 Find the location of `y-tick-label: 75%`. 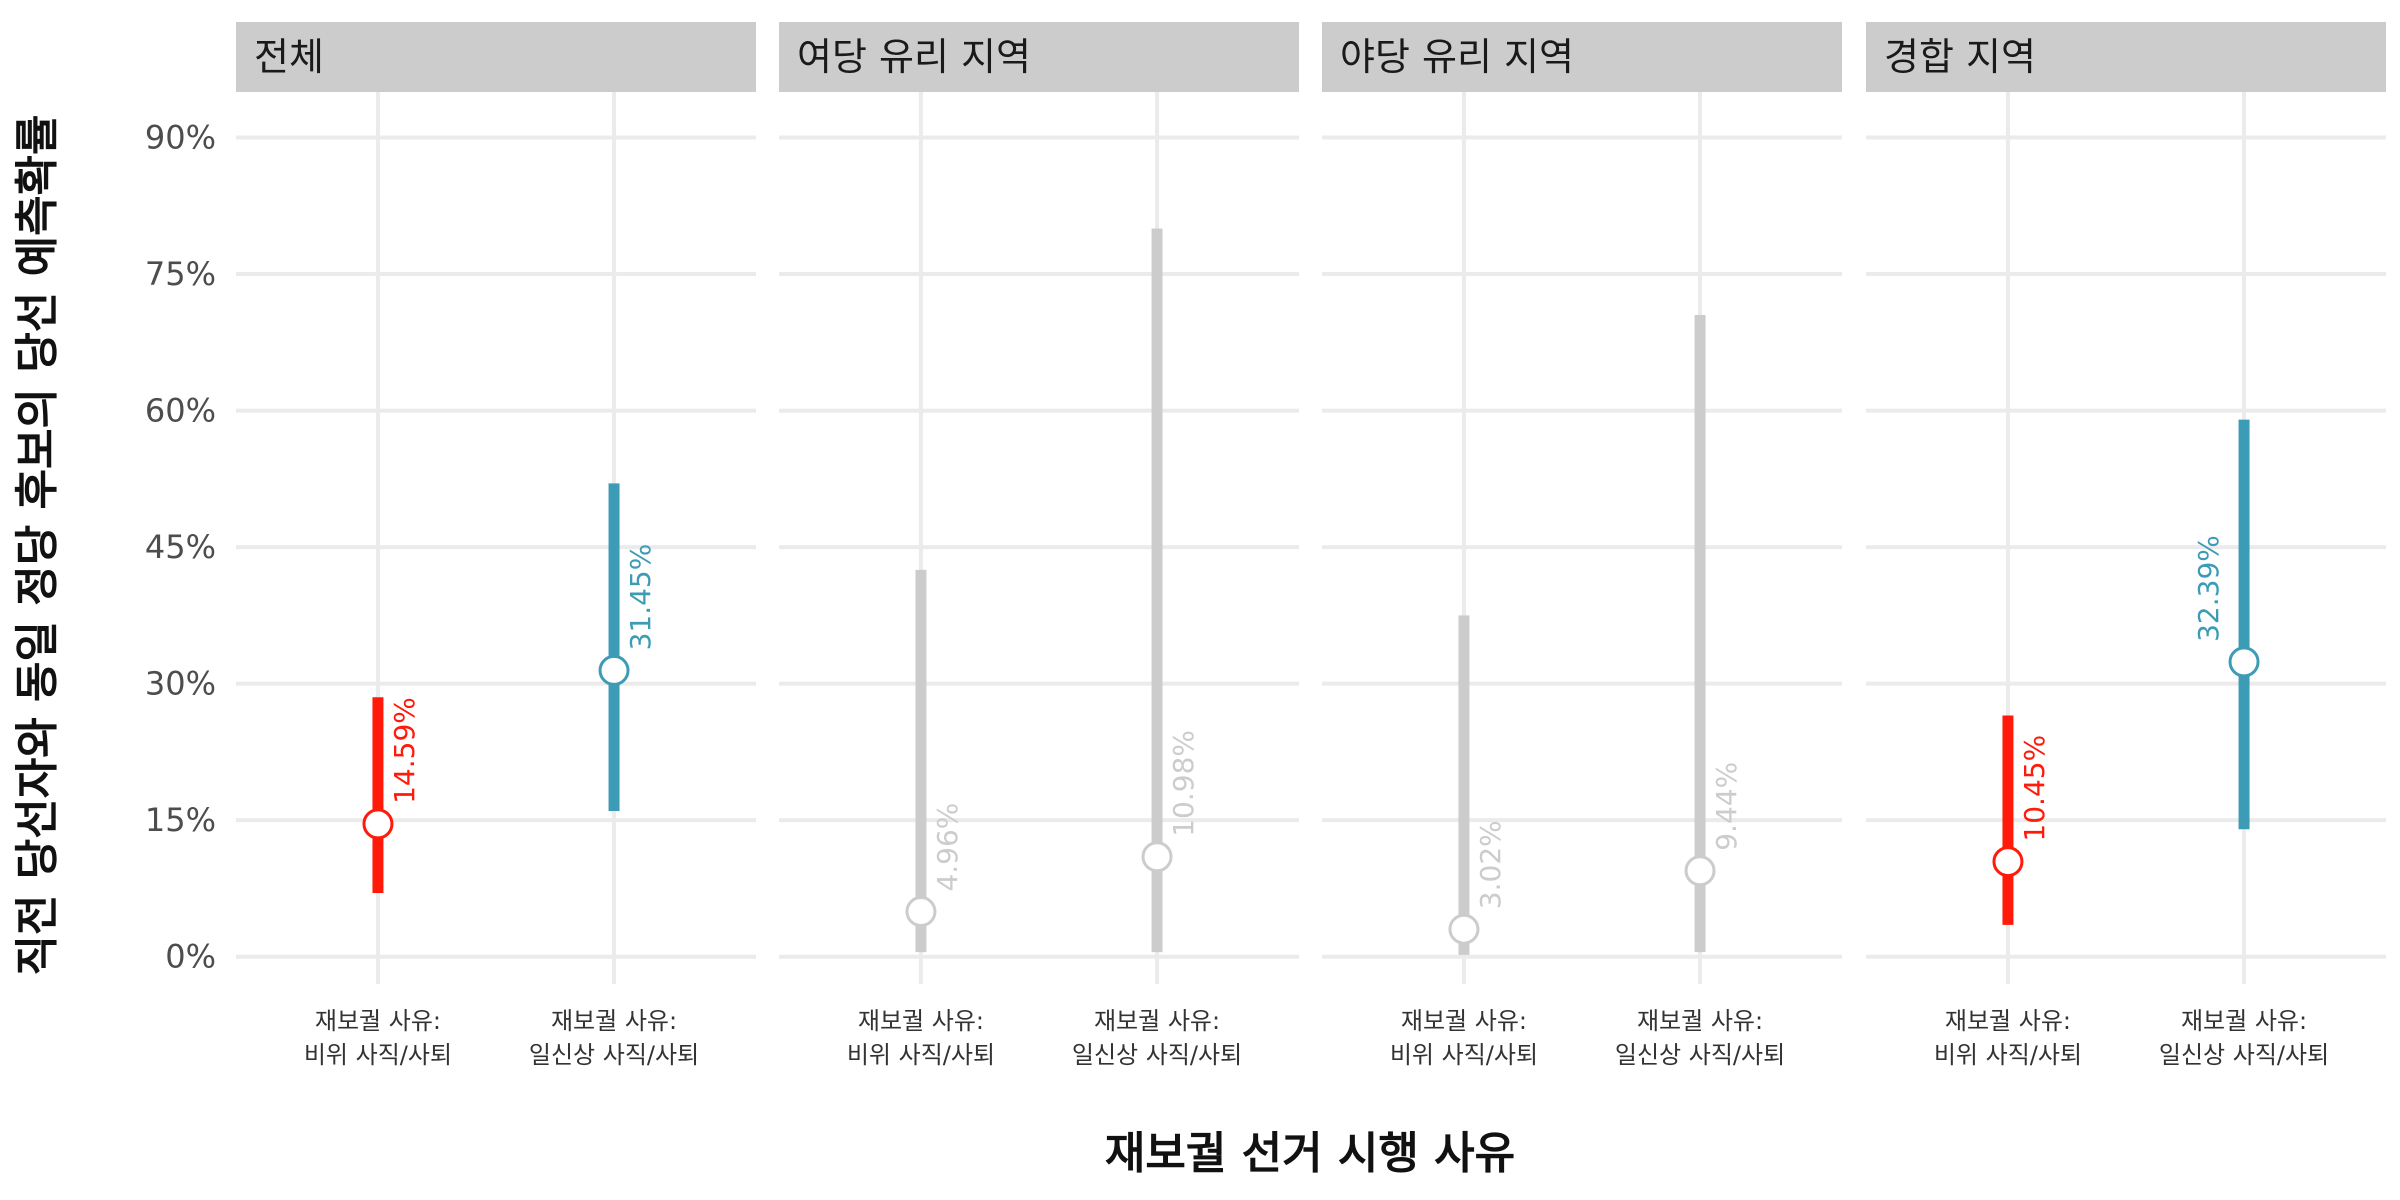

y-tick-label: 75% is located at coordinates (180, 274).